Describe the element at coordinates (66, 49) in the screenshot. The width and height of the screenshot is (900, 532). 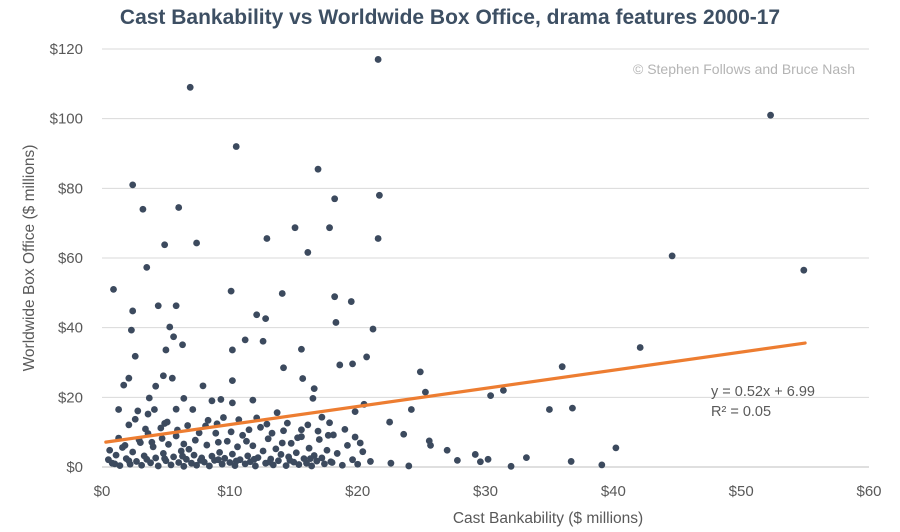
I see `y-tick-label: $120` at that location.